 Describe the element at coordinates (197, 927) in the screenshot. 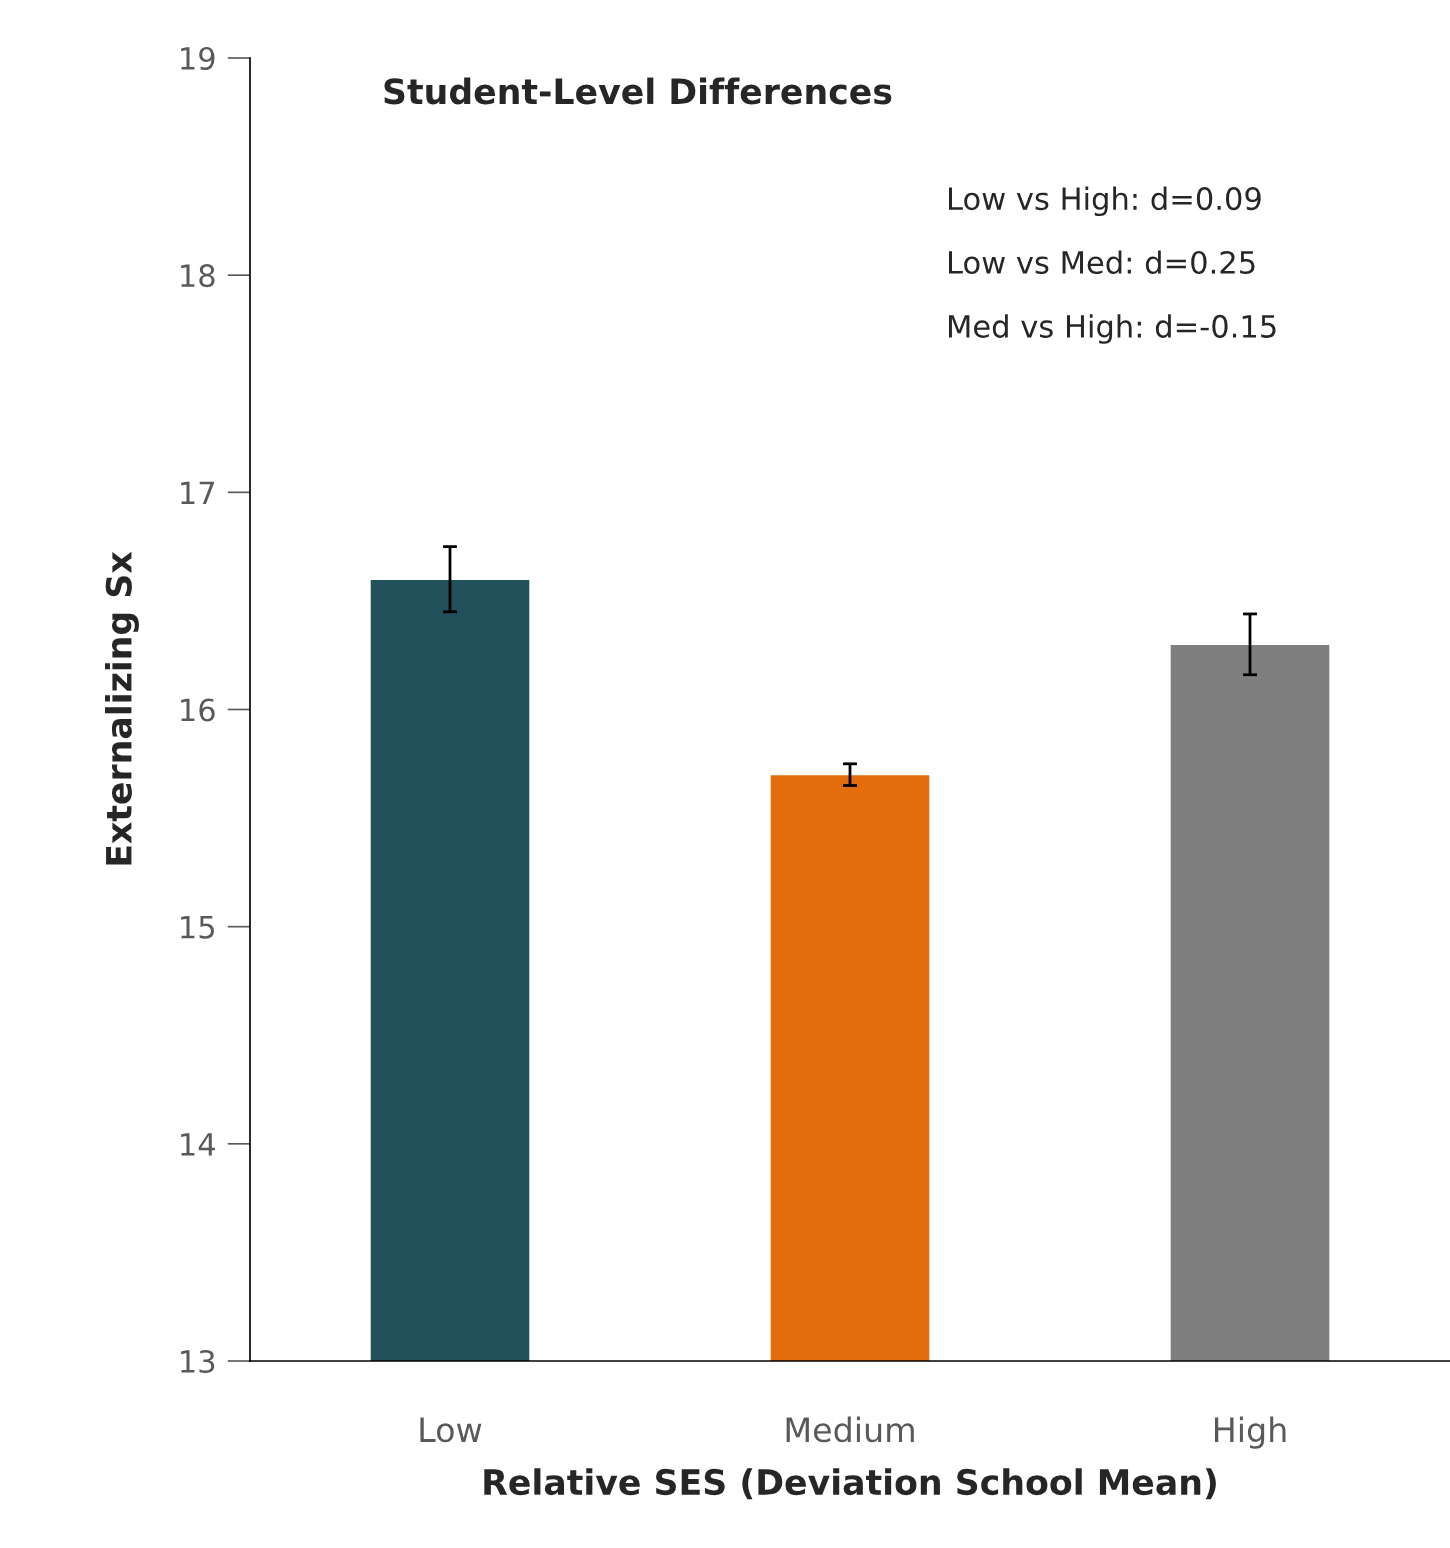

I see `y-tick-label: 15` at that location.